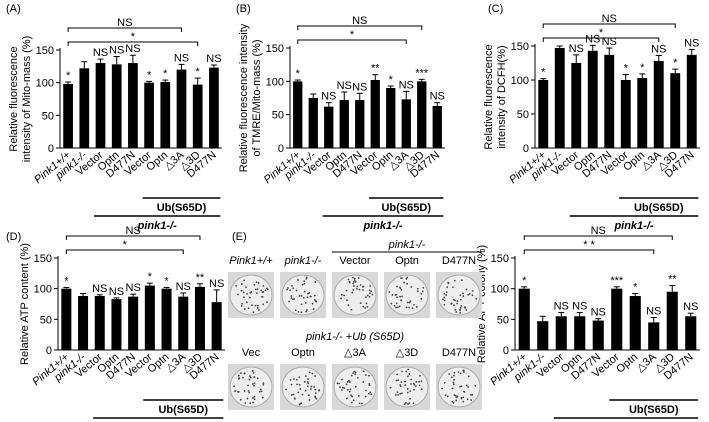 This screenshot has width=709, height=422. What do you see at coordinates (359, 21) in the screenshot?
I see `bracket-label: NS` at bounding box center [359, 21].